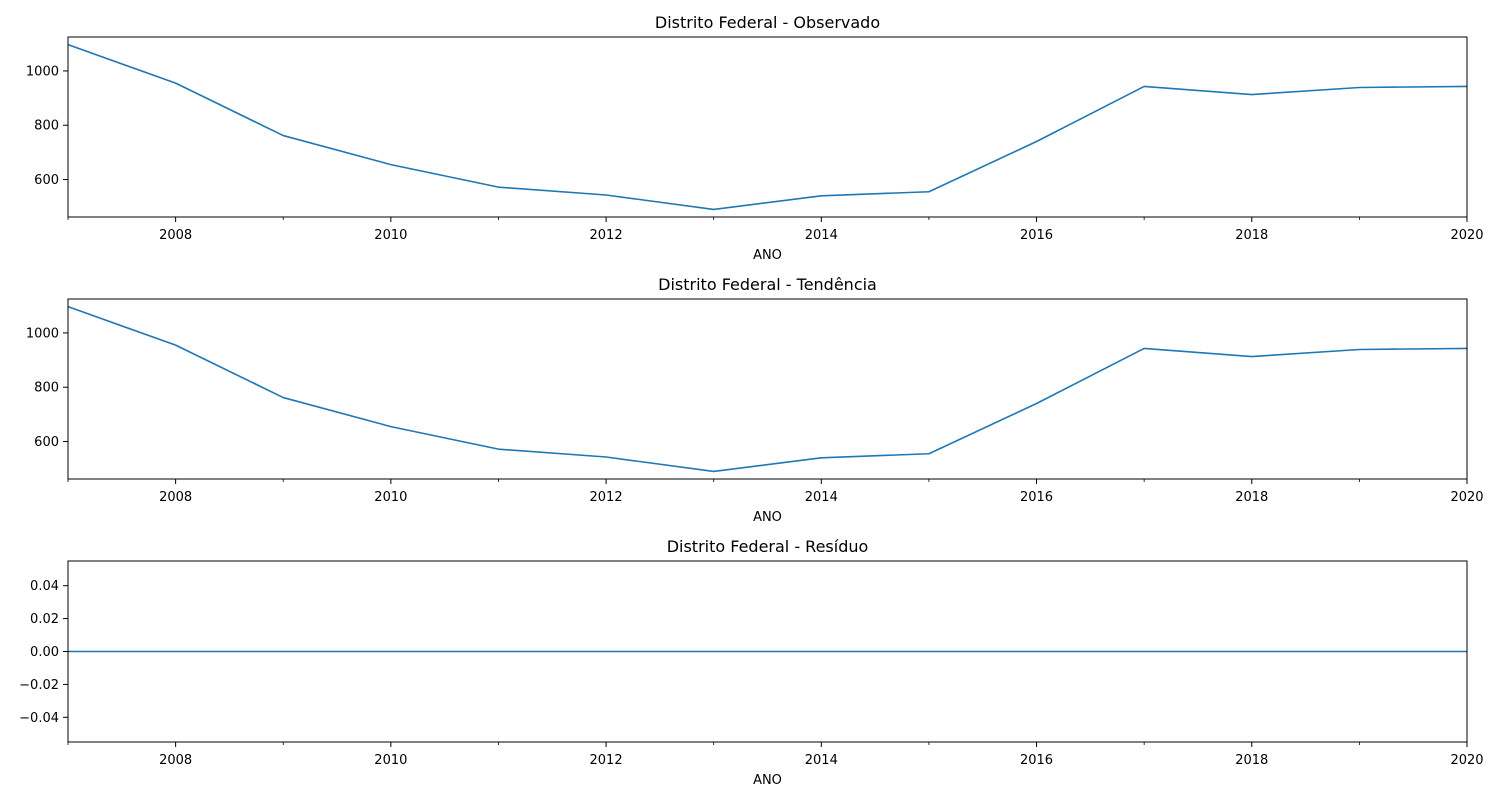  Describe the element at coordinates (767, 284) in the screenshot. I see `panel-title: Distrito Federal - Tendência` at that location.